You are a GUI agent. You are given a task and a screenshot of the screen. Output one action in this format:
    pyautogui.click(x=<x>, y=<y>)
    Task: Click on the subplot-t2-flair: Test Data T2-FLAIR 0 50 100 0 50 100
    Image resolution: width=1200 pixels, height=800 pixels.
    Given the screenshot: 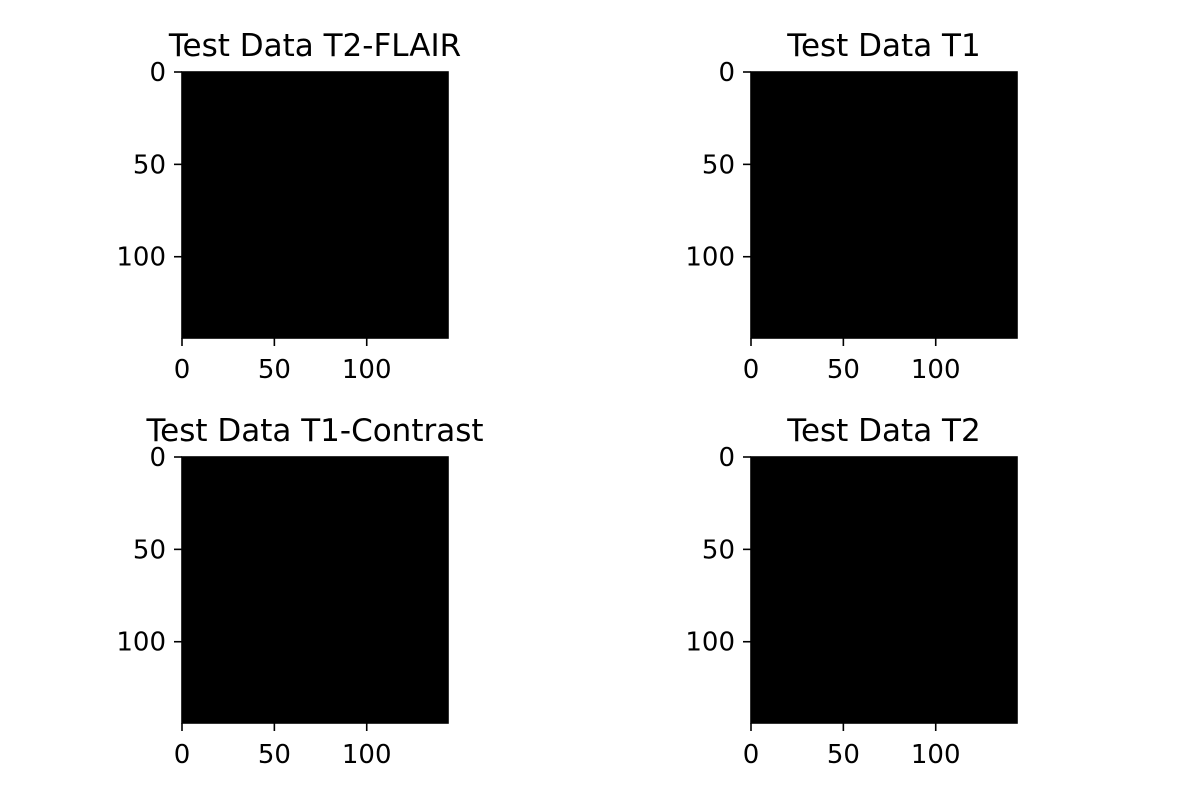 What is the action you would take?
    pyautogui.click(x=288, y=206)
    